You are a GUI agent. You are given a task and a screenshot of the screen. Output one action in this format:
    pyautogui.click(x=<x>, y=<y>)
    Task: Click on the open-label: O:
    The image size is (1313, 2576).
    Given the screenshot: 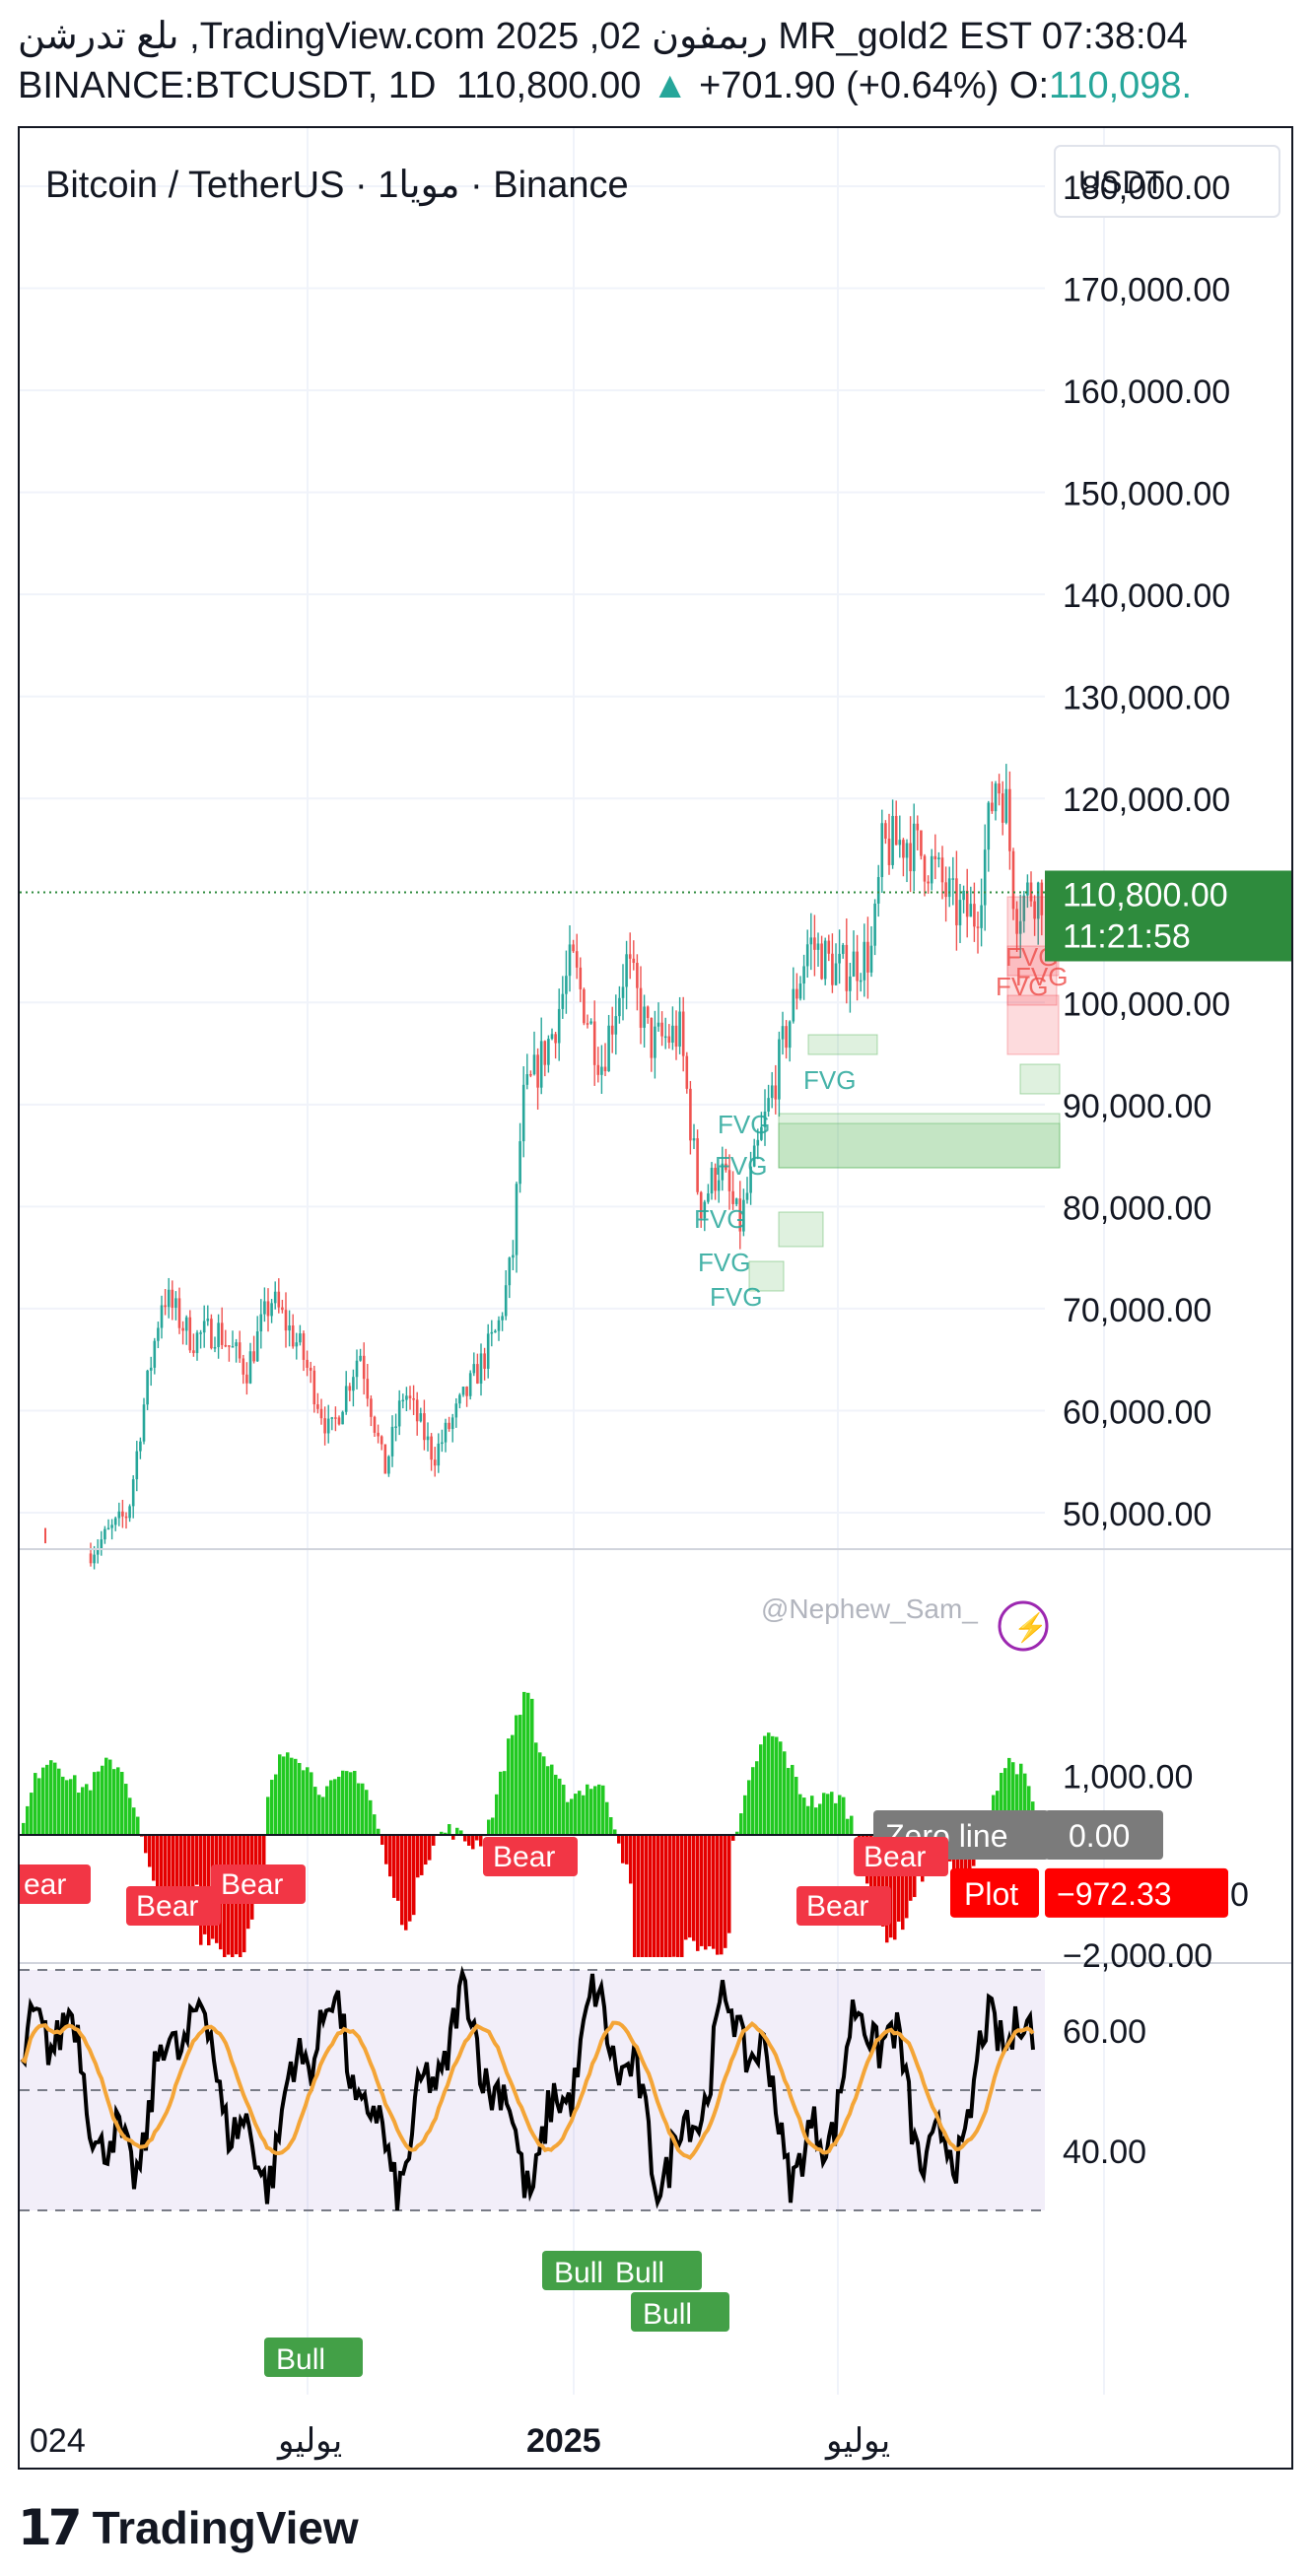 What is the action you would take?
    pyautogui.click(x=1029, y=85)
    